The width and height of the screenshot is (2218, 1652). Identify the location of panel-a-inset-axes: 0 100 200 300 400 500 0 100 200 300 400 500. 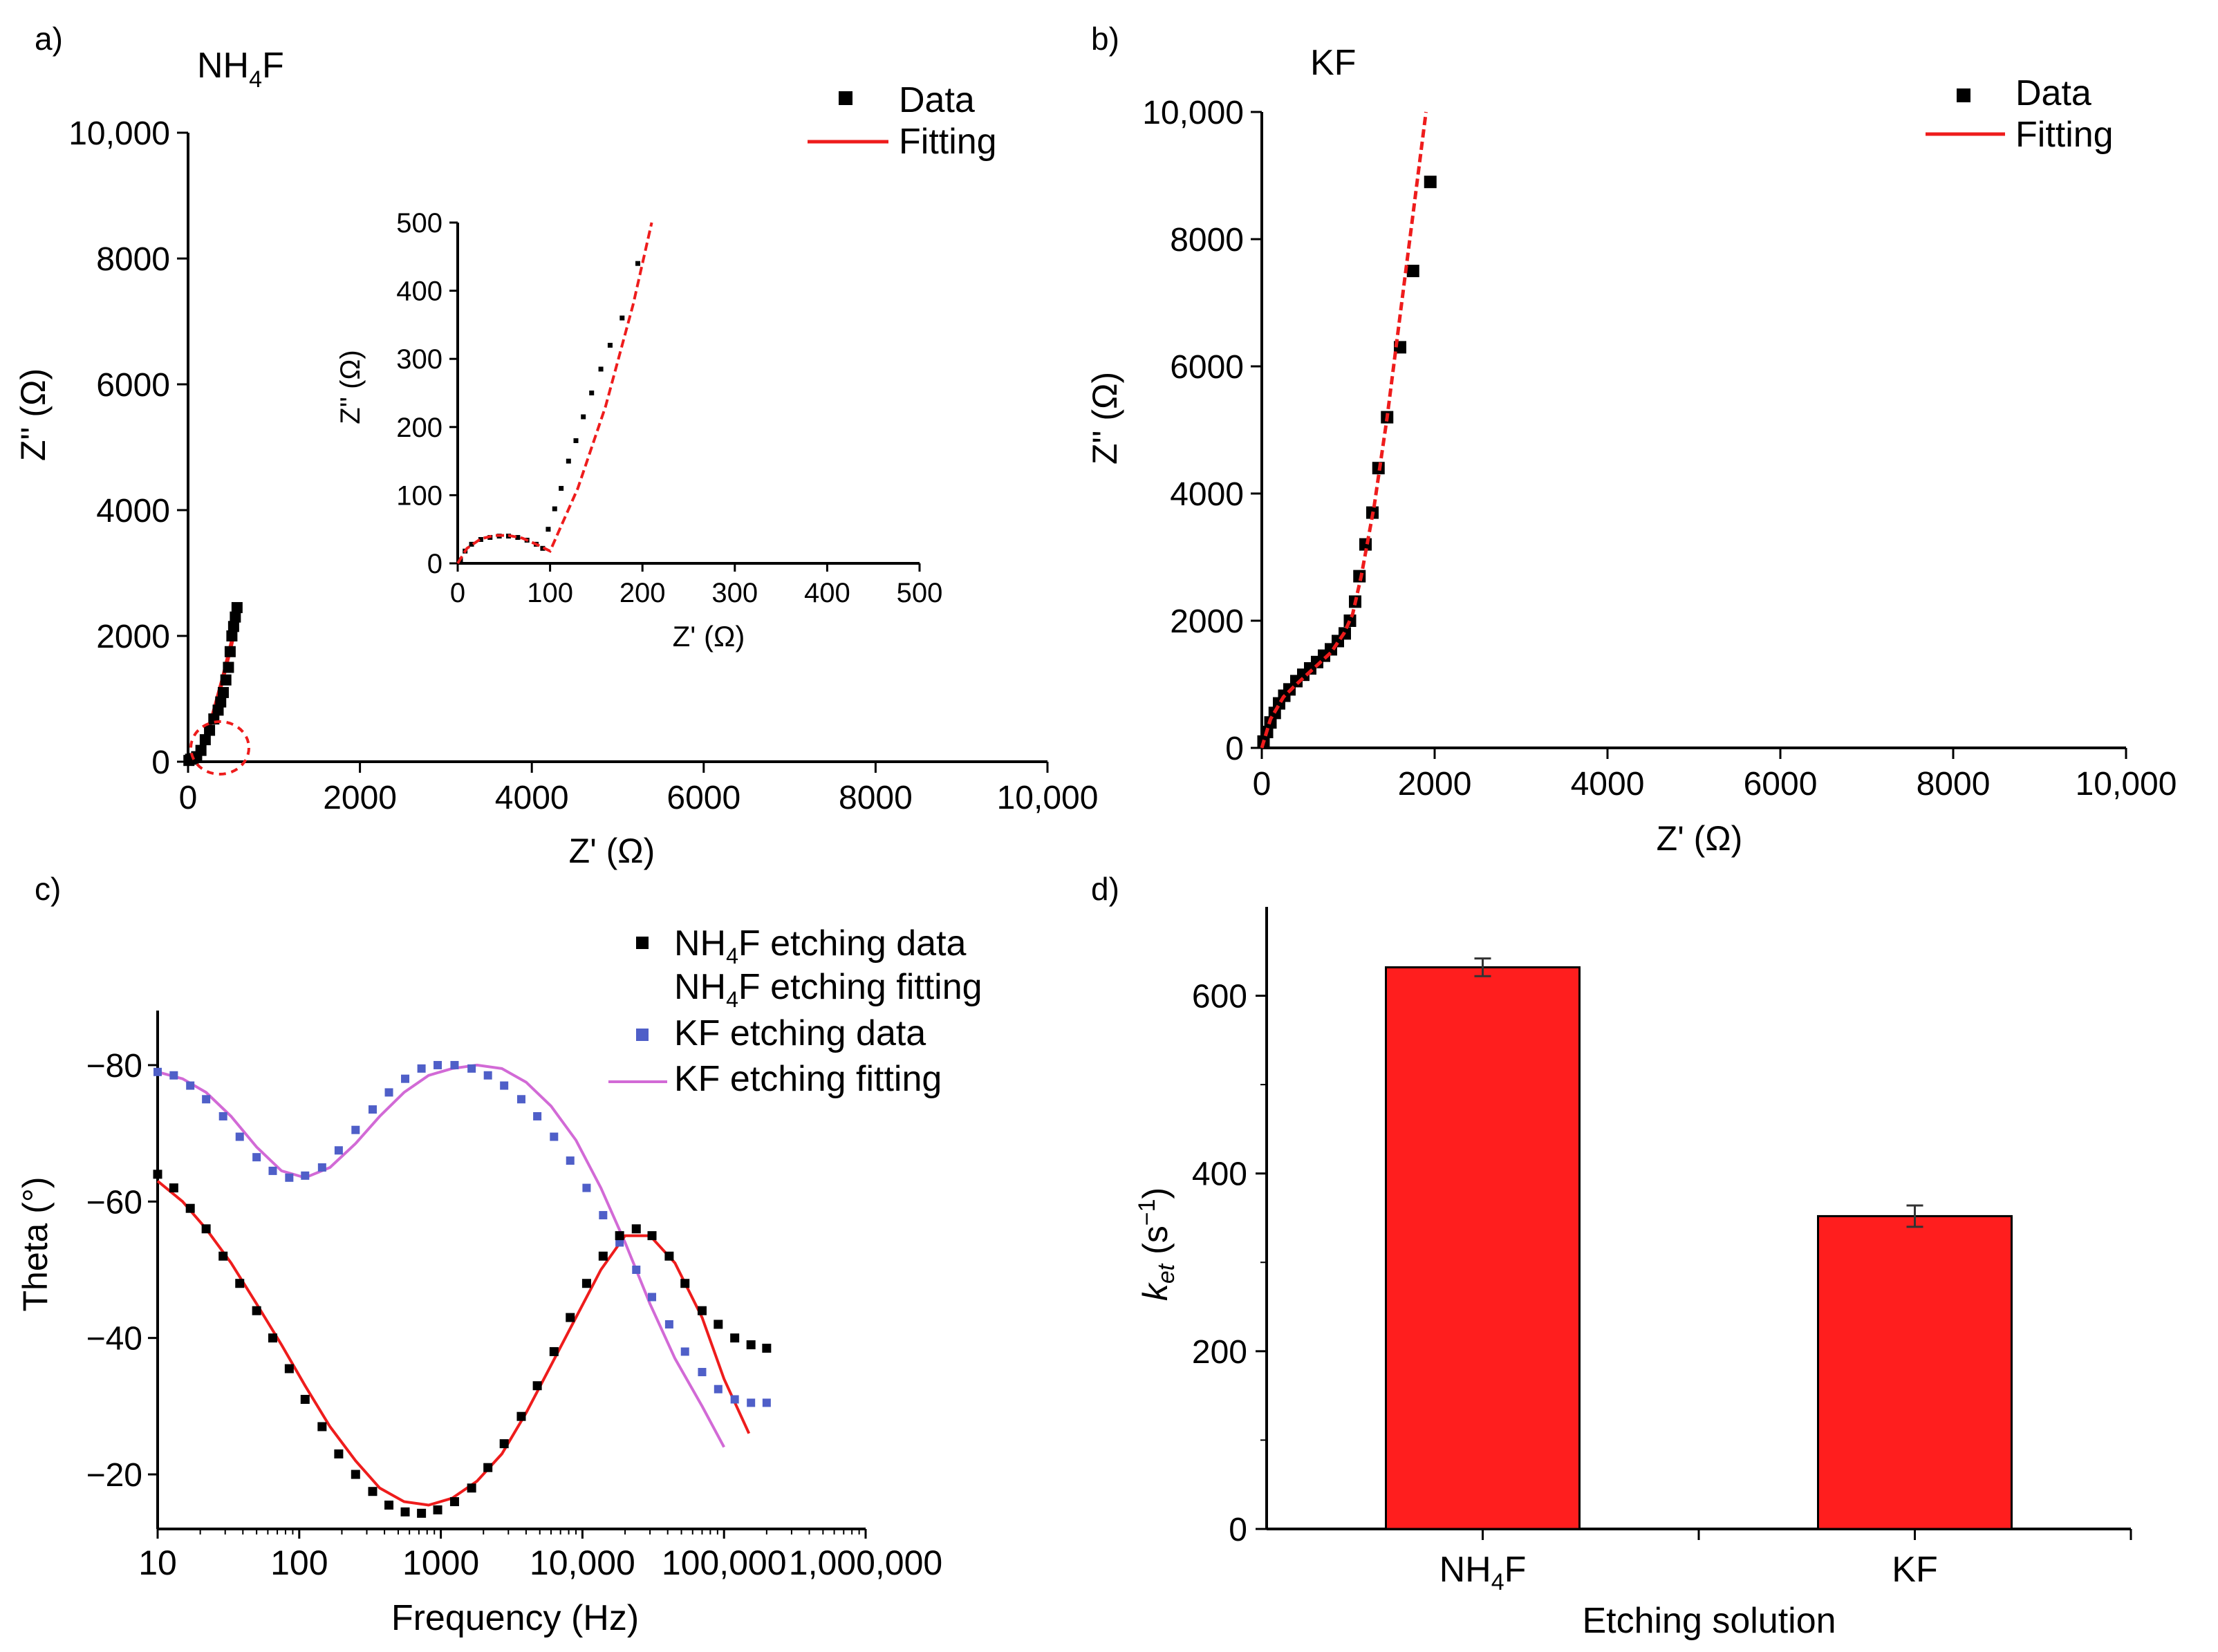
(669, 408).